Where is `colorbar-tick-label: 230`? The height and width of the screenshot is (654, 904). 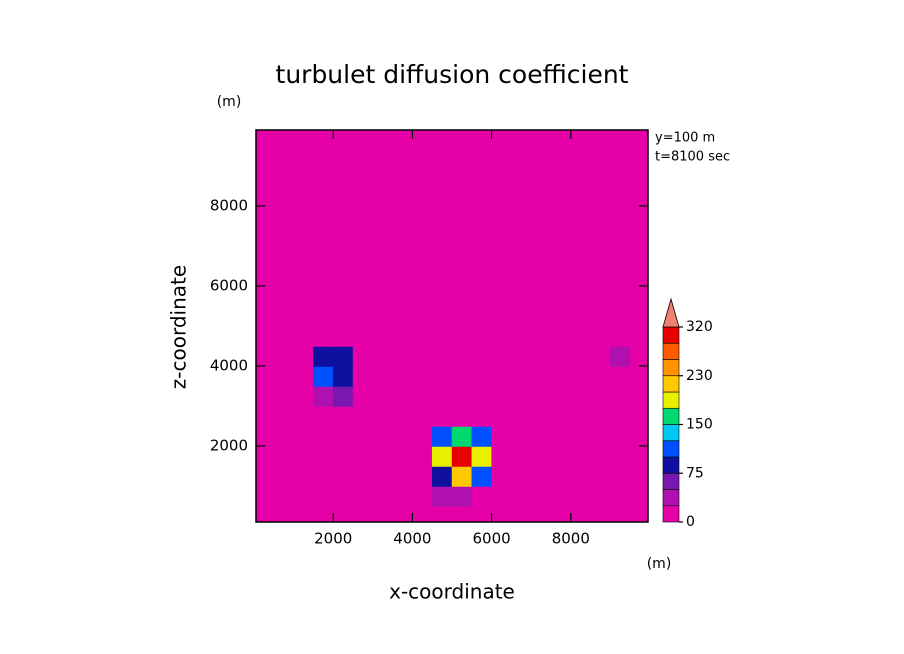 colorbar-tick-label: 230 is located at coordinates (699, 376).